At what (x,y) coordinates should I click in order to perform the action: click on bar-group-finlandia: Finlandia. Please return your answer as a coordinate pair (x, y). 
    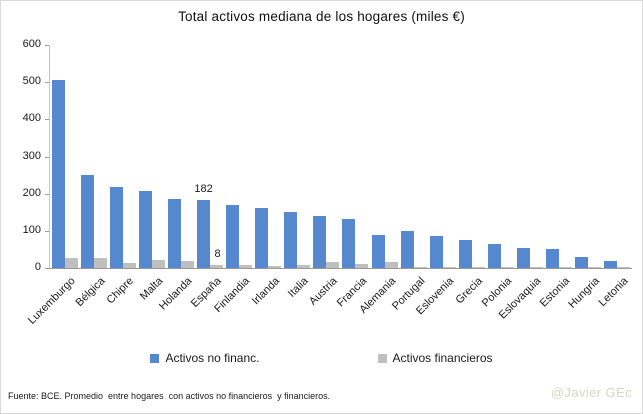
    Looking at the image, I should click on (233, 180).